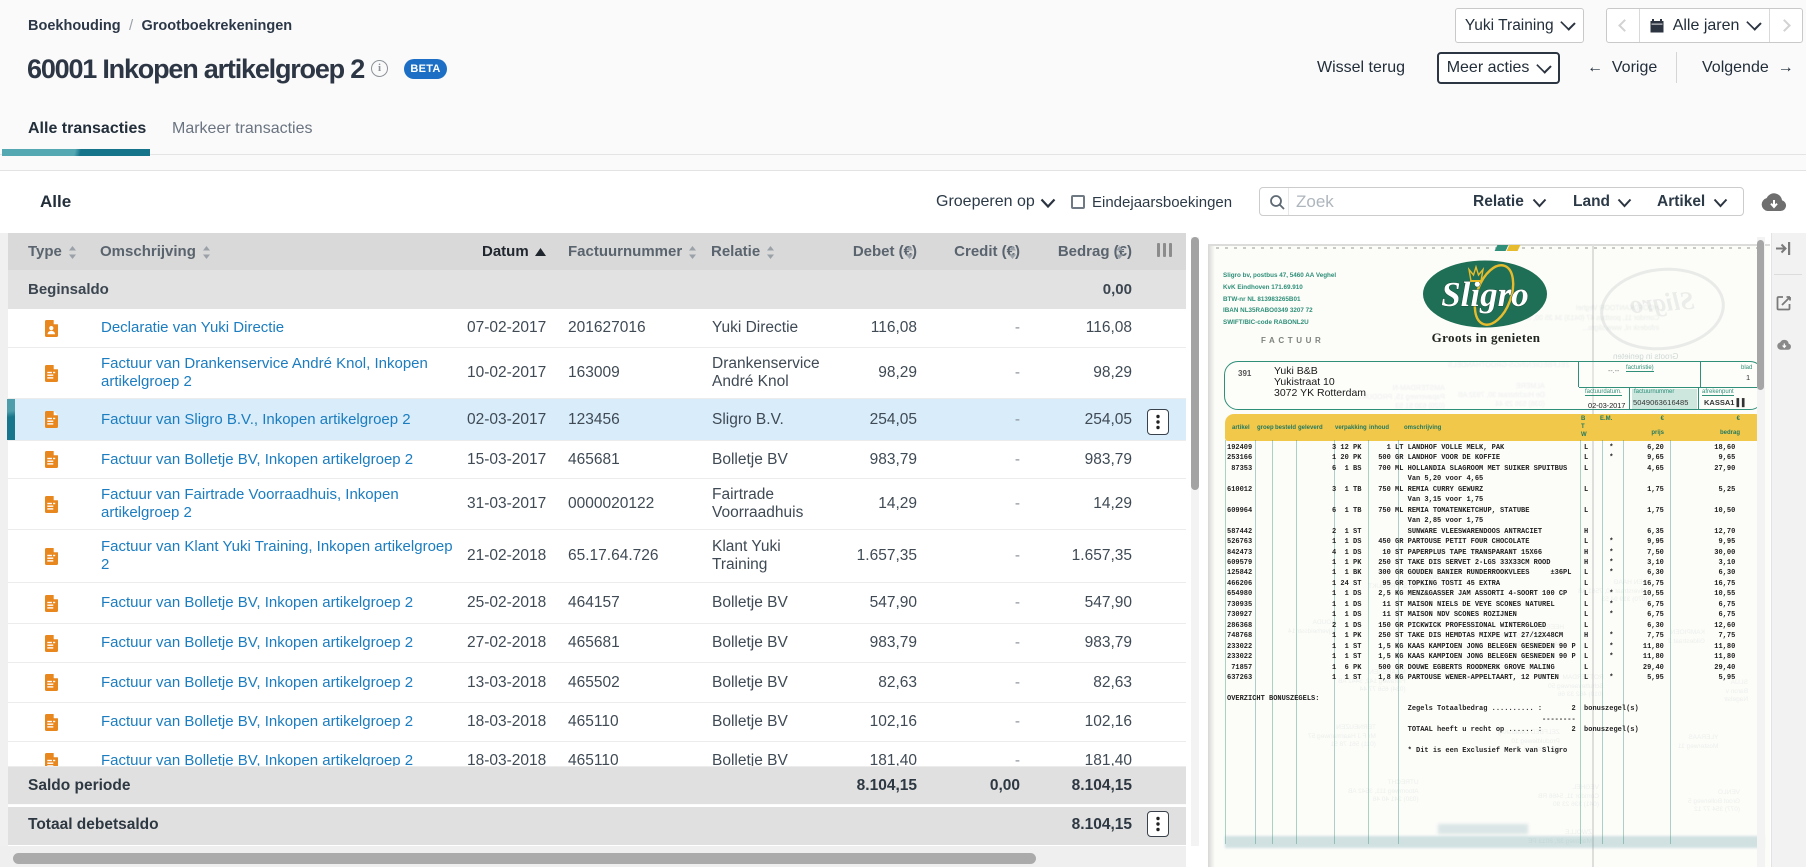 This screenshot has height=867, width=1806. What do you see at coordinates (1485, 294) in the screenshot?
I see `svg-text: Sligro` at bounding box center [1485, 294].